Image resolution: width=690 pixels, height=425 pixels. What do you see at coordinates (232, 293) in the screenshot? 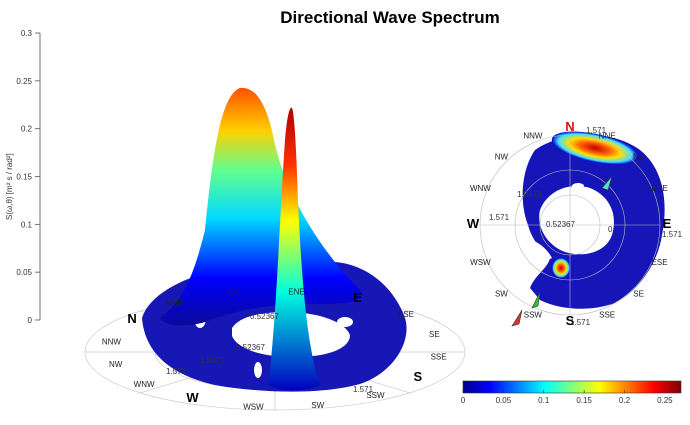
I see `floor-dir-ne: NE` at bounding box center [232, 293].